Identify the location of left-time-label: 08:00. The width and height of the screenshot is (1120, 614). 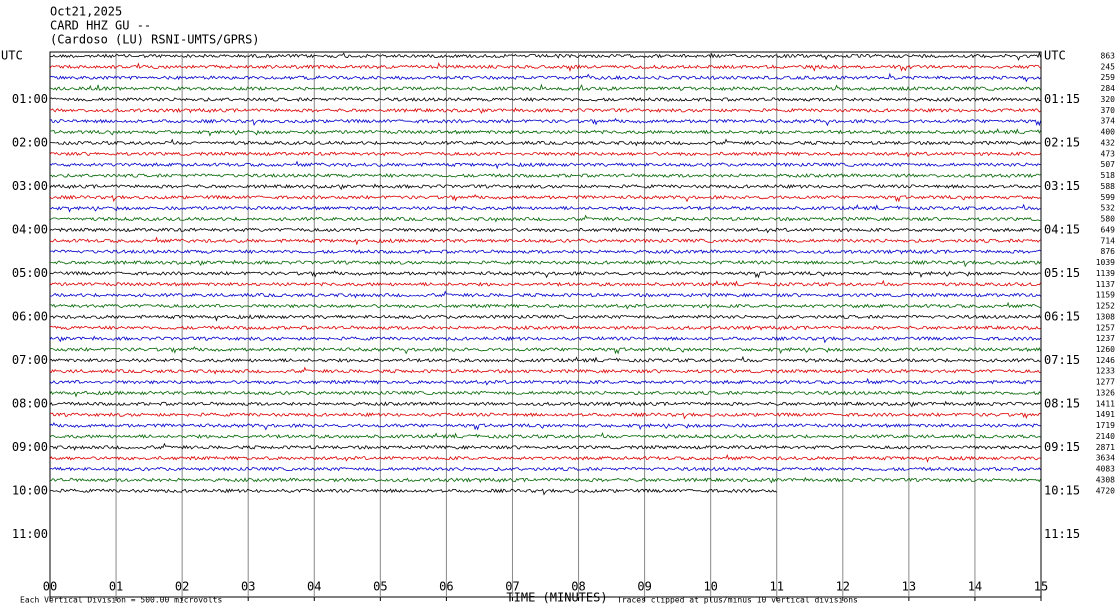
(30, 403).